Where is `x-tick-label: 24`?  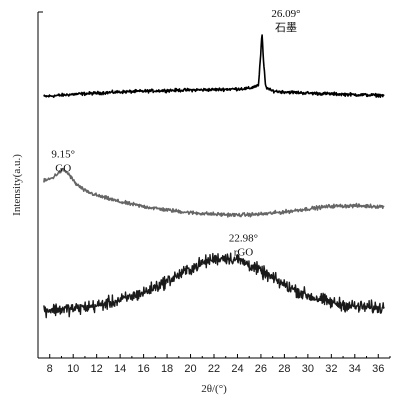
x-tick-label: 24 is located at coordinates (237, 369).